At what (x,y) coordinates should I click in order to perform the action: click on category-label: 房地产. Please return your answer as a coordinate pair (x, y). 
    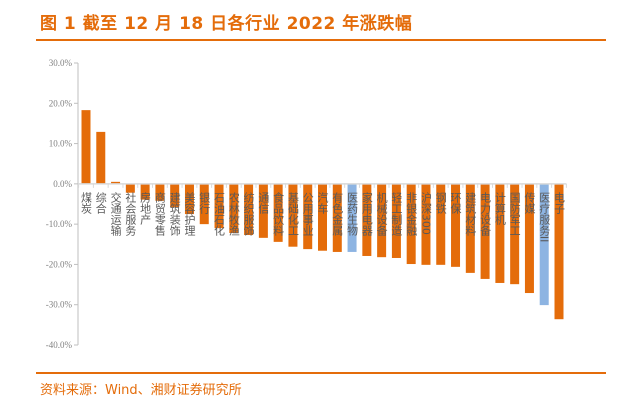
    Looking at the image, I should click on (145, 209).